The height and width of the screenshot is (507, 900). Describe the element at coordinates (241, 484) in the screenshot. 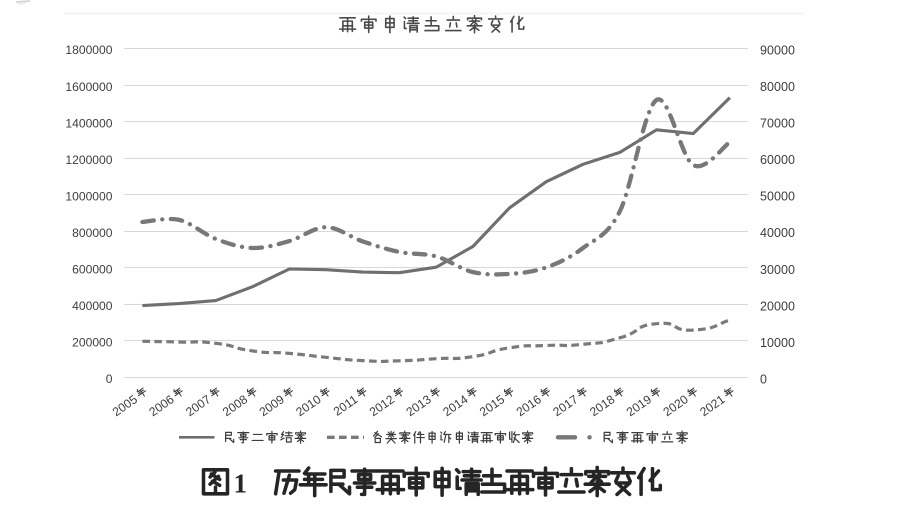

I see `svg-text: 1` at that location.